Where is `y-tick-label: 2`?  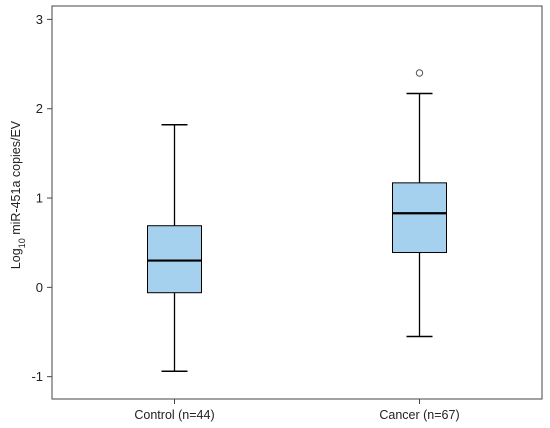 y-tick-label: 2 is located at coordinates (39, 108).